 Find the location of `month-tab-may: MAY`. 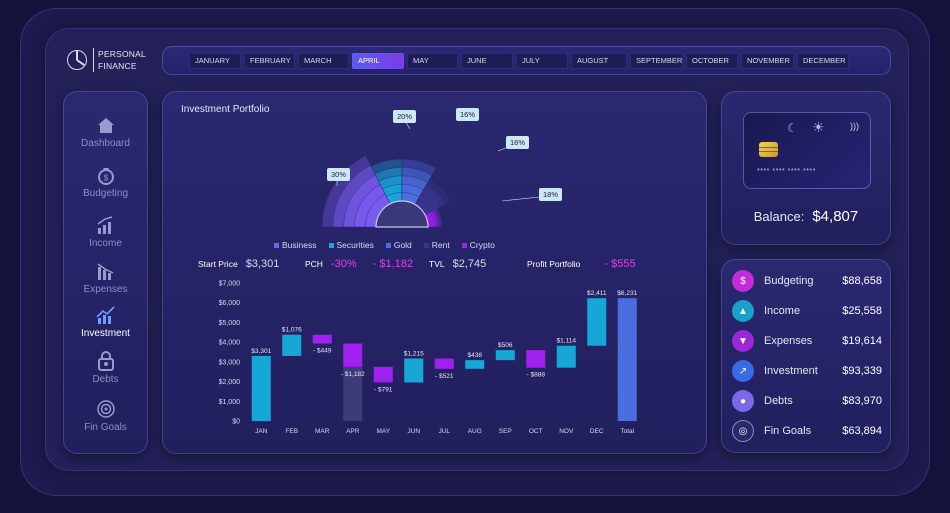

month-tab-may: MAY is located at coordinates (432, 60).